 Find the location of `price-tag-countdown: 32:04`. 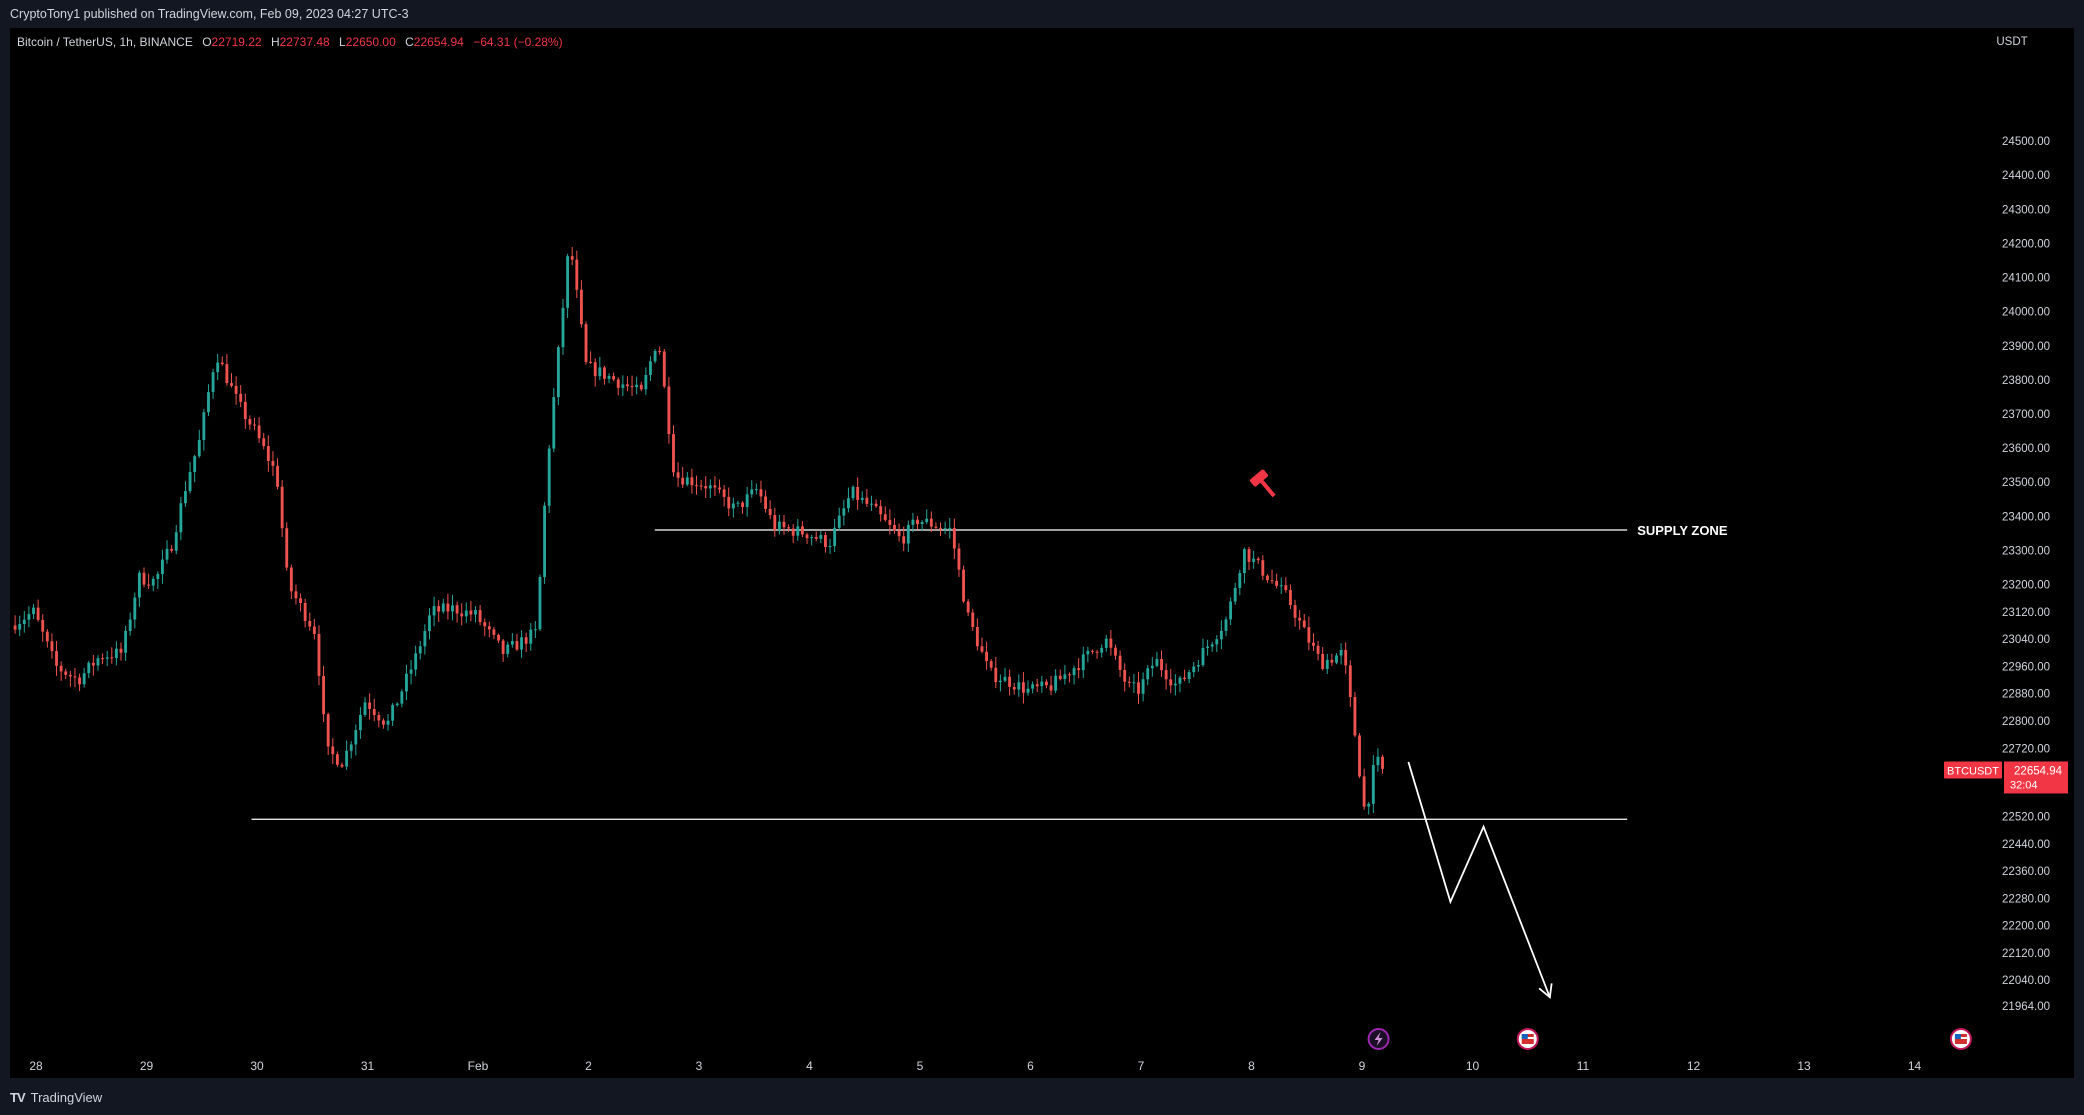

price-tag-countdown: 32:04 is located at coordinates (2024, 785).